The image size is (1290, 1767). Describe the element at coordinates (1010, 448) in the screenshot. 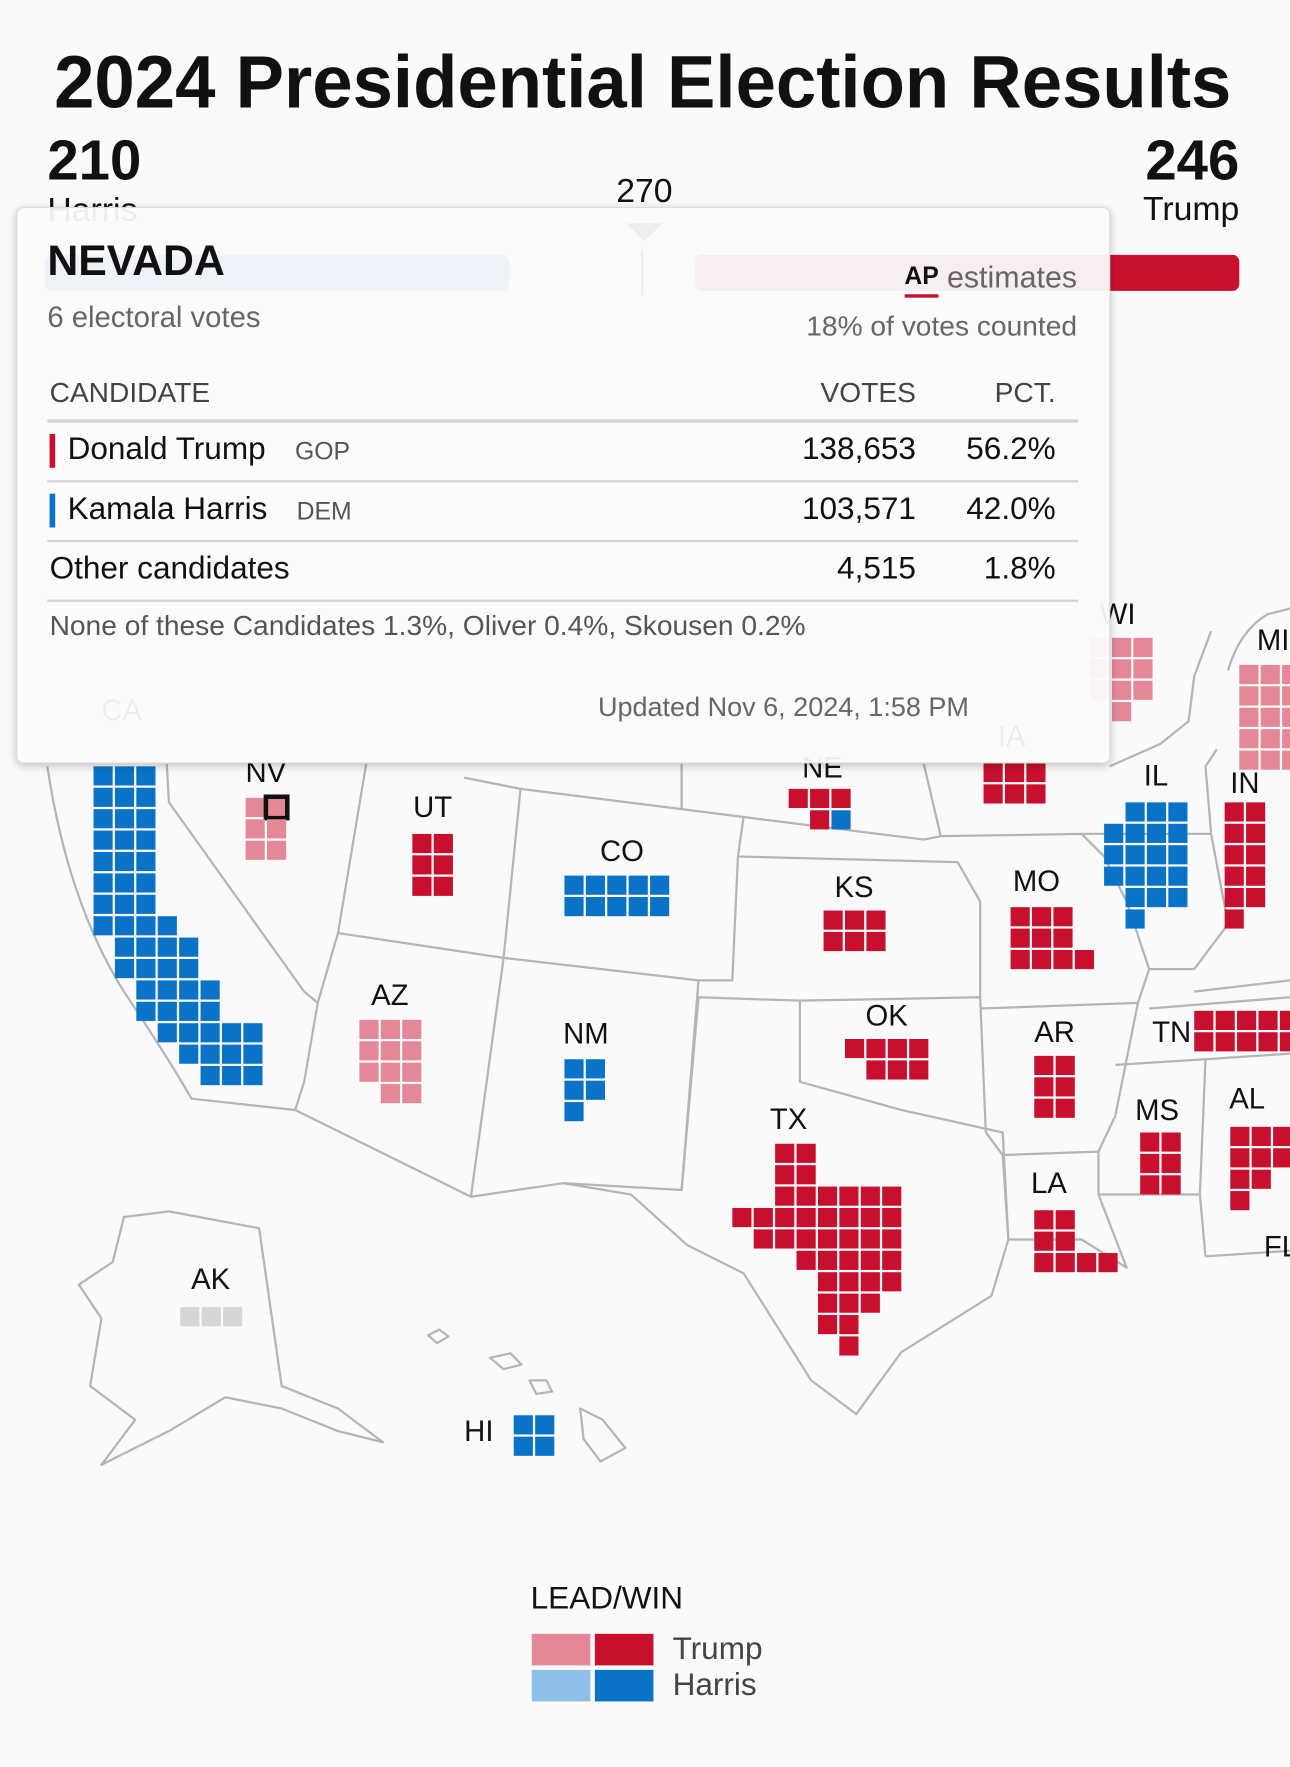

I see `candidate-pct: 56.2%` at that location.